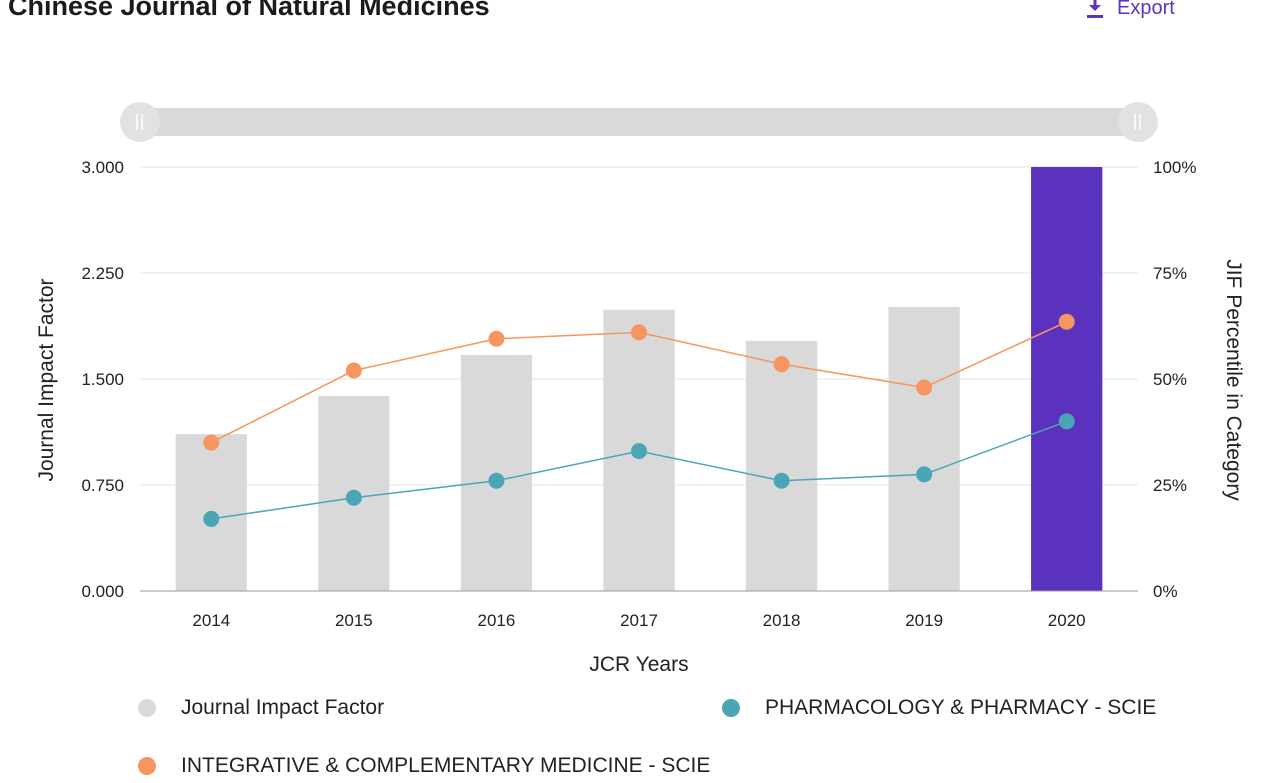  Describe the element at coordinates (638, 664) in the screenshot. I see `x-axis-title: JCR Years` at that location.